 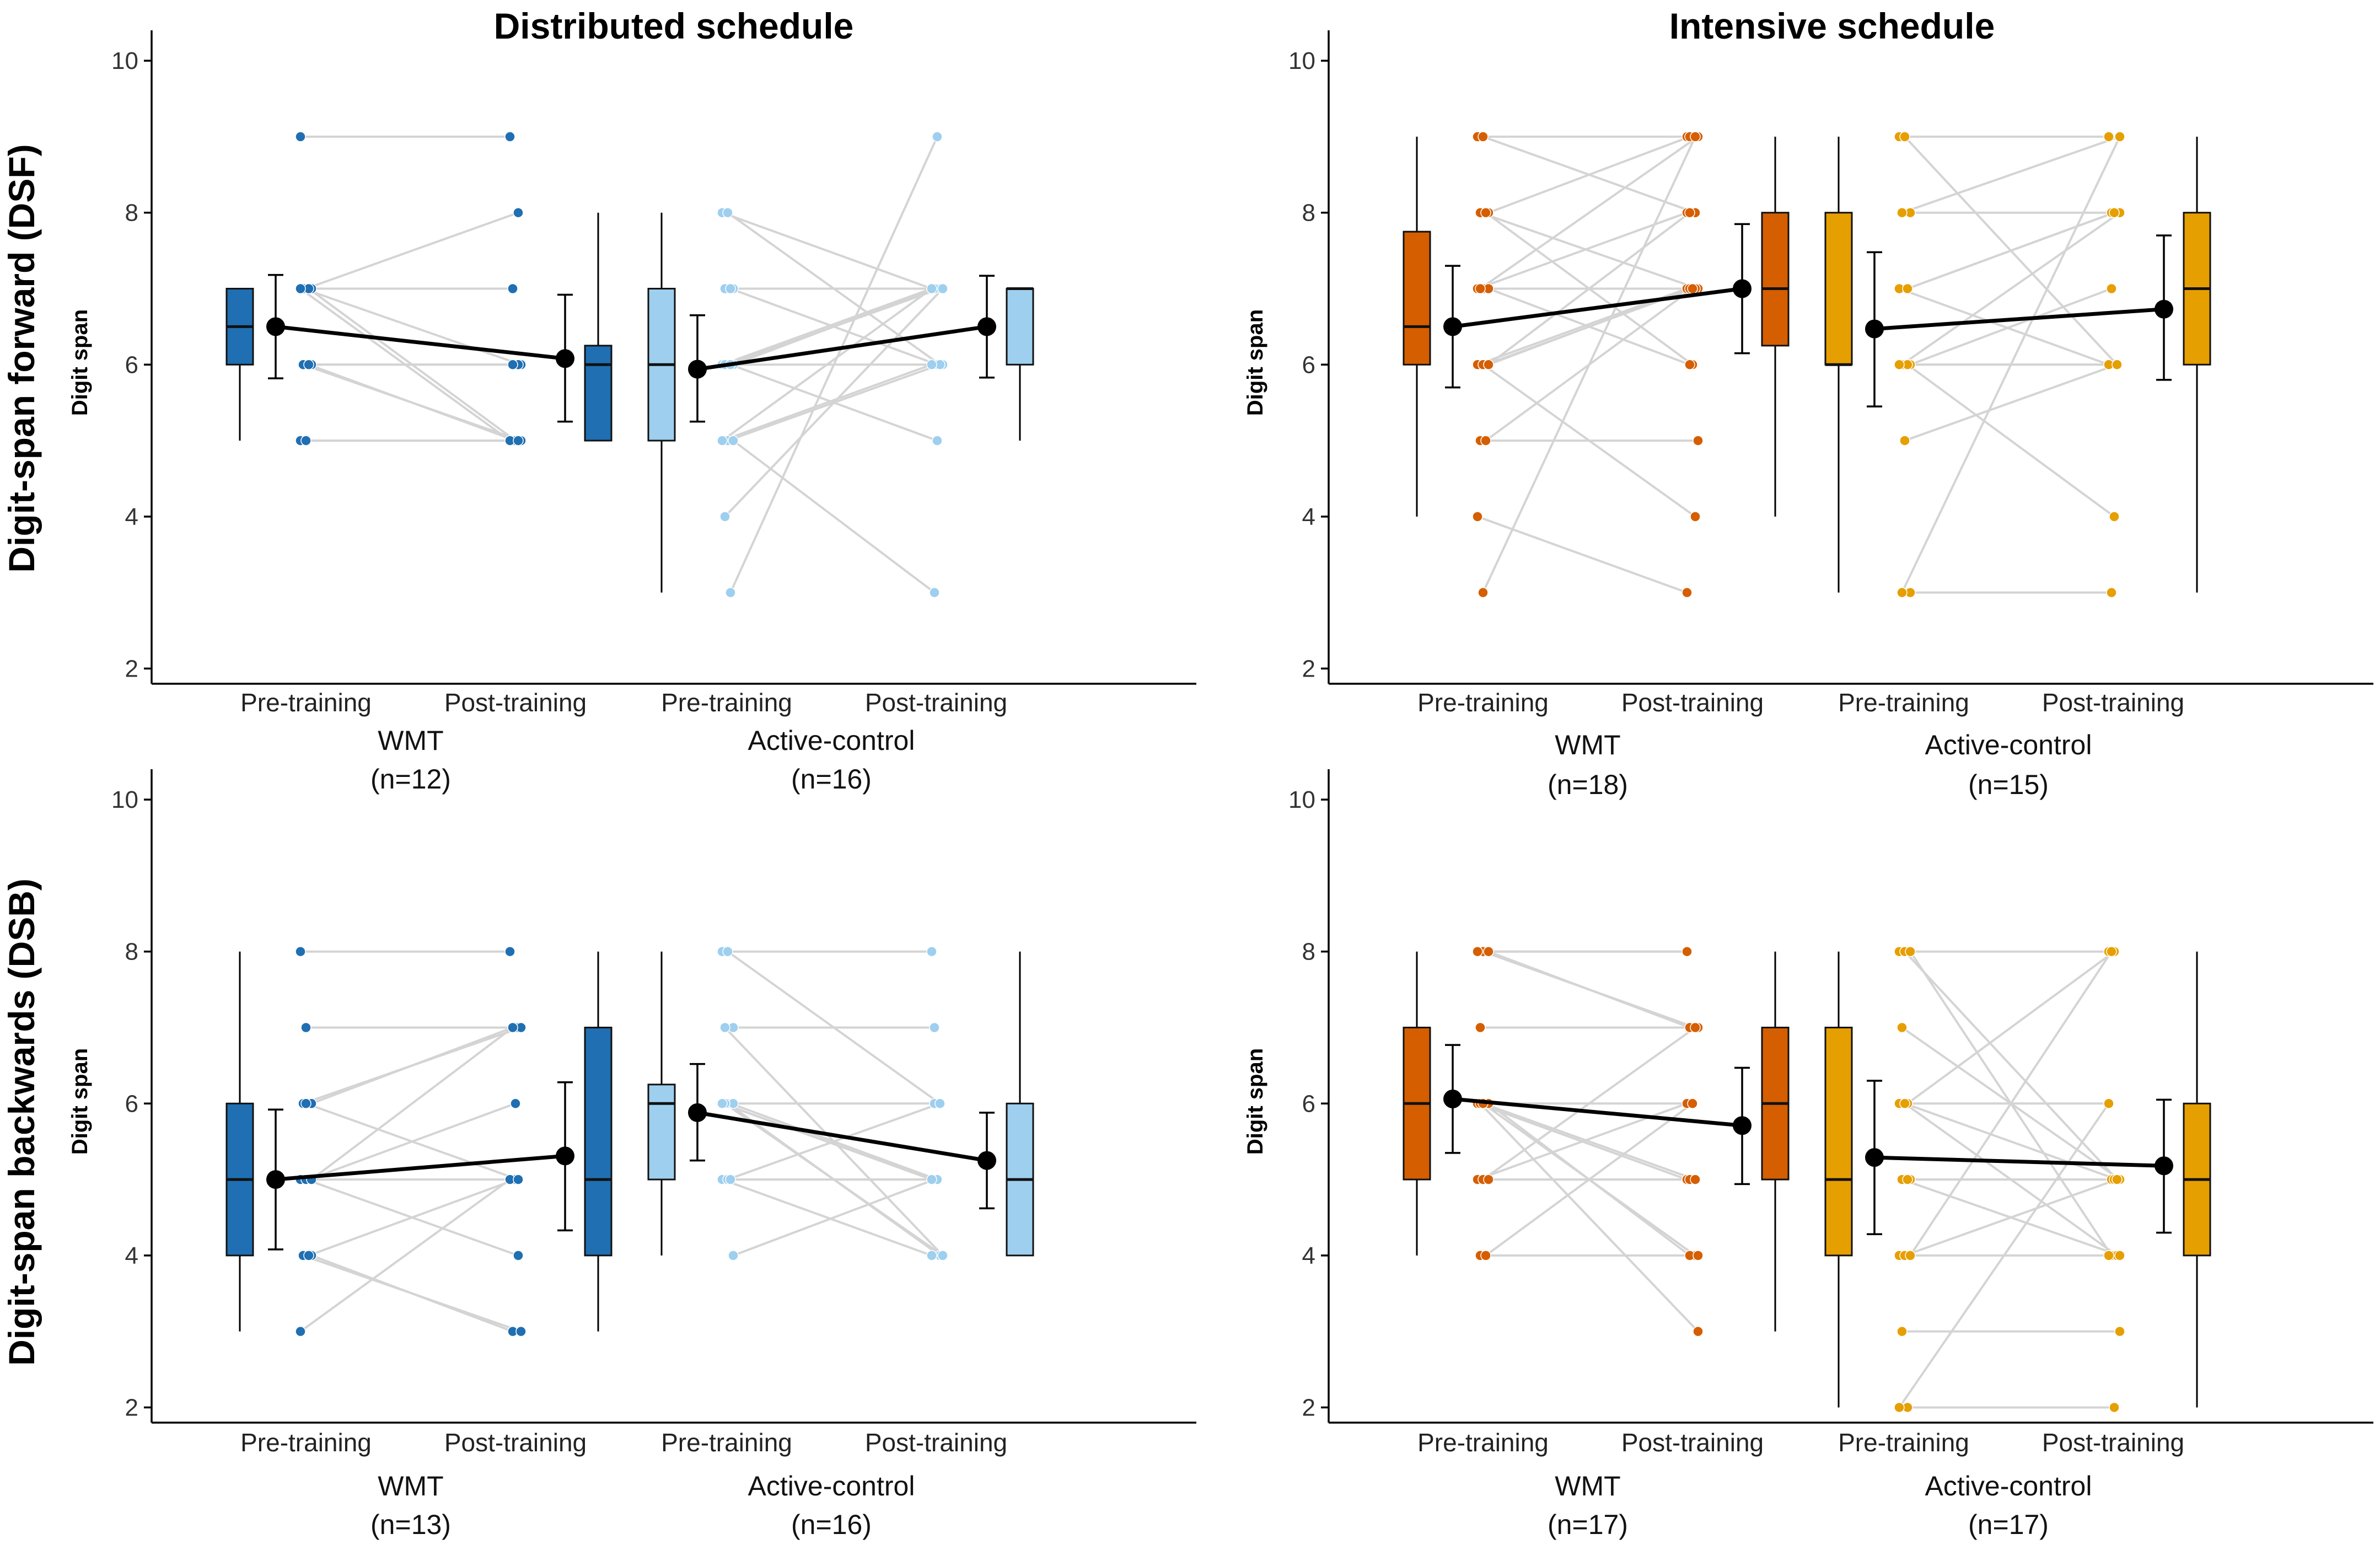 What do you see at coordinates (1742, 288) in the screenshot?
I see `post-mean-point` at bounding box center [1742, 288].